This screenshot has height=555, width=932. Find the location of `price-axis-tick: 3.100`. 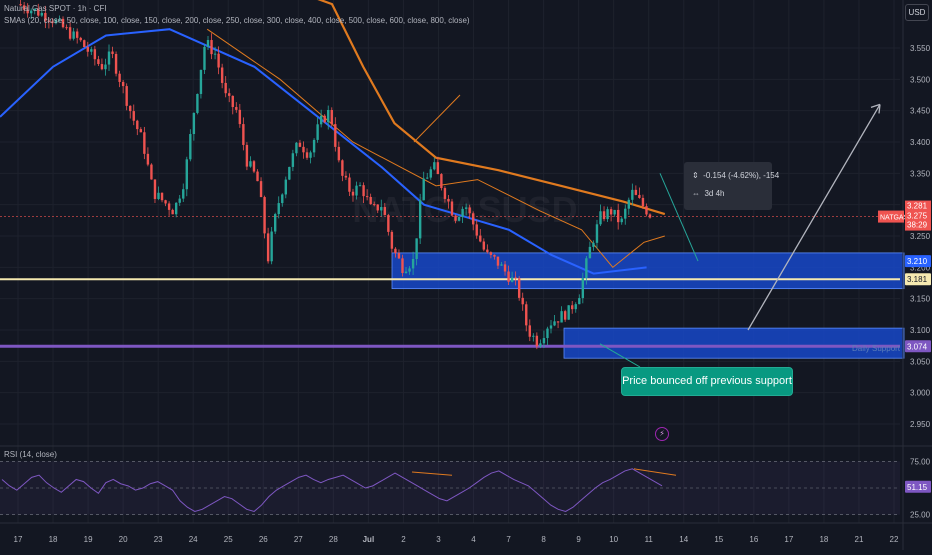

price-axis-tick: 3.100 is located at coordinates (920, 330).